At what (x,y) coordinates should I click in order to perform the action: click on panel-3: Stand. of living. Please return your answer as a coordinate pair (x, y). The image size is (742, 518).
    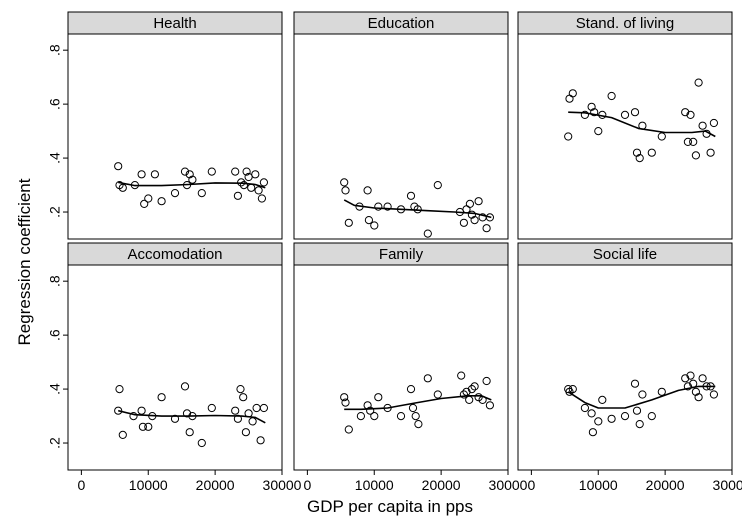
    Looking at the image, I should click on (625, 125).